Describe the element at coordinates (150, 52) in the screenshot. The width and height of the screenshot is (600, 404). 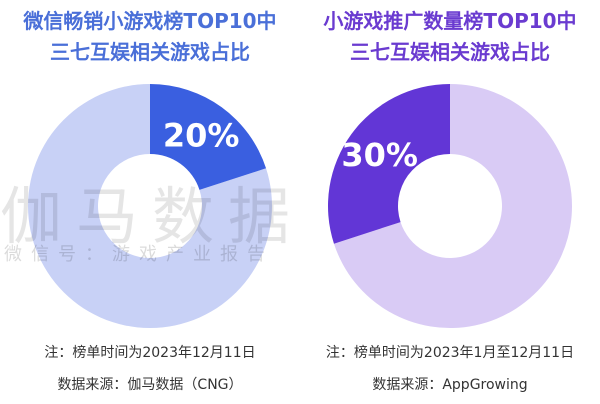
I see `chart-title-left-line-2: 三七互娱相关游戏占比` at that location.